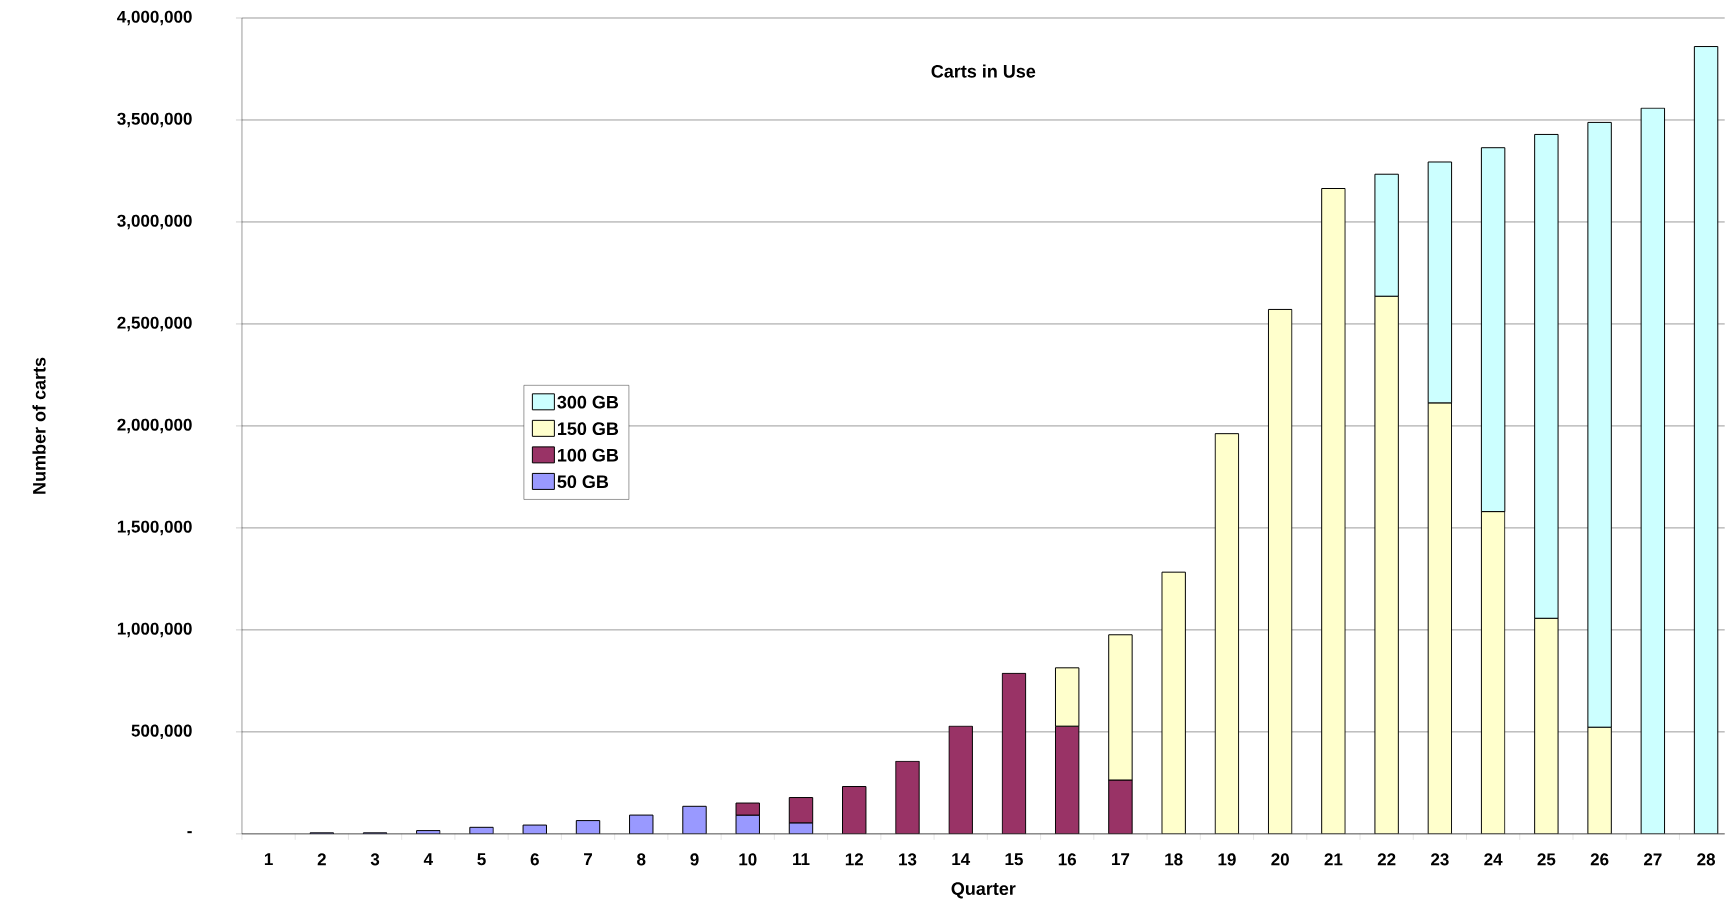 The width and height of the screenshot is (1725, 923). What do you see at coordinates (908, 859) in the screenshot?
I see `x-tick-label: 13` at bounding box center [908, 859].